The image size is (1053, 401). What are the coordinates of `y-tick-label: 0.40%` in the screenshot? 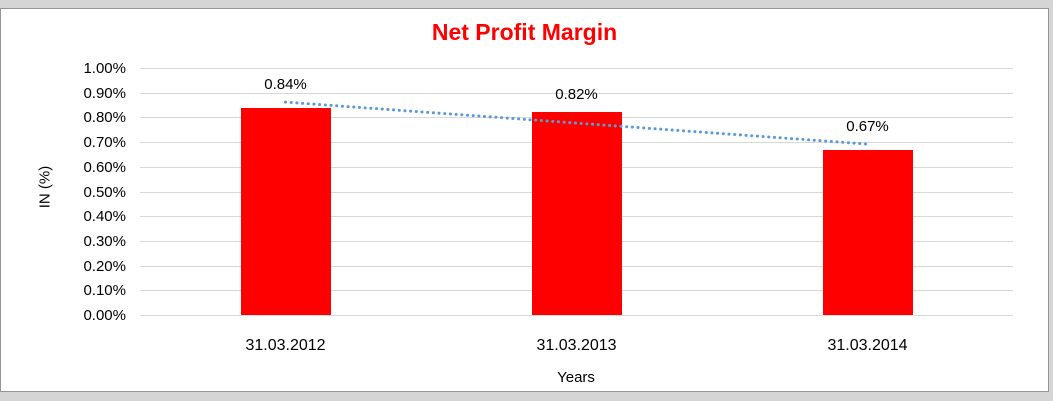 It's located at (104, 217).